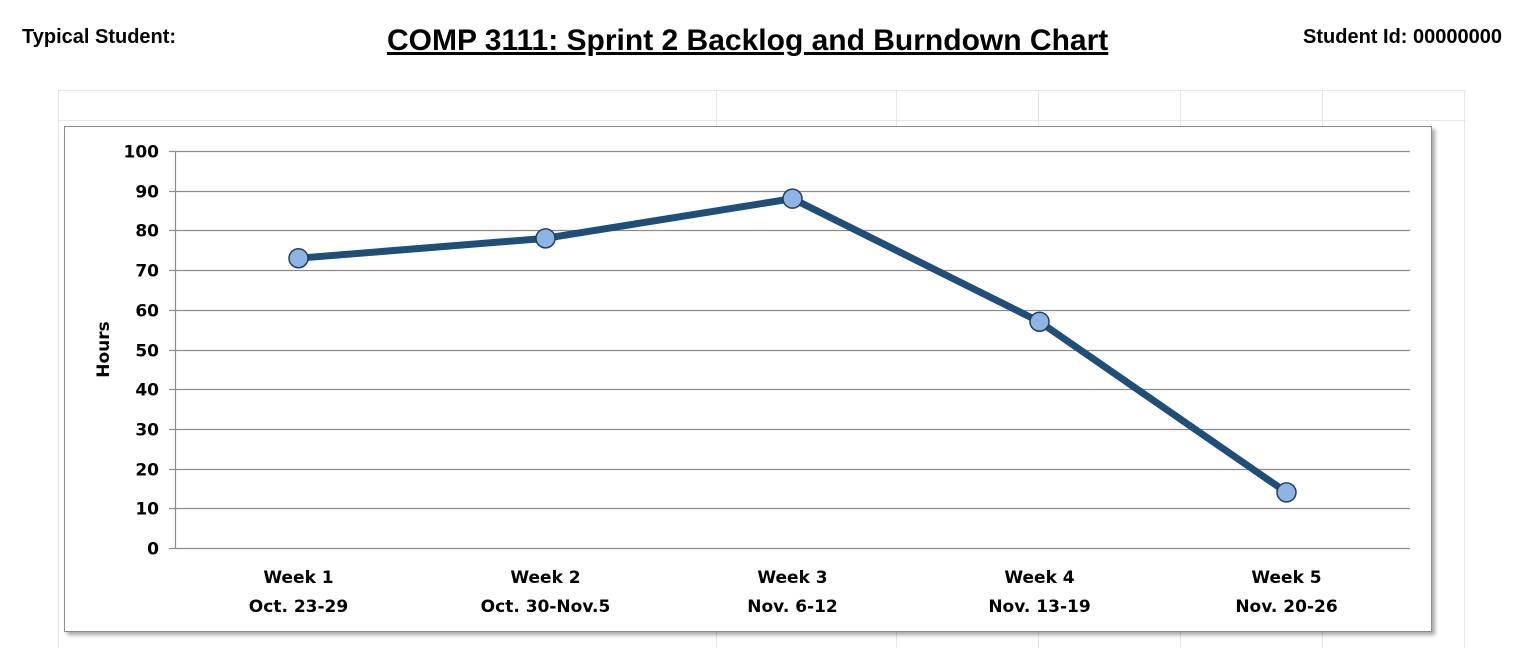 Image resolution: width=1518 pixels, height=650 pixels. Describe the element at coordinates (147, 352) in the screenshot. I see `y-tick-label: 50` at that location.